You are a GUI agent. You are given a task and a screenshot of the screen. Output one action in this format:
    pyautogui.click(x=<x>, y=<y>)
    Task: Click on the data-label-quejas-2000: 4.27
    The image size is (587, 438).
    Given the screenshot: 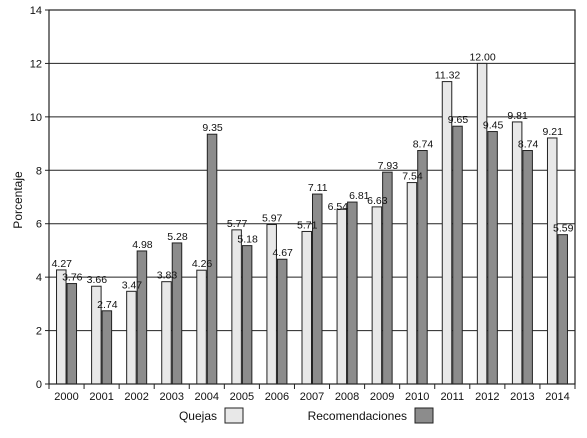 What is the action you would take?
    pyautogui.click(x=62, y=264)
    